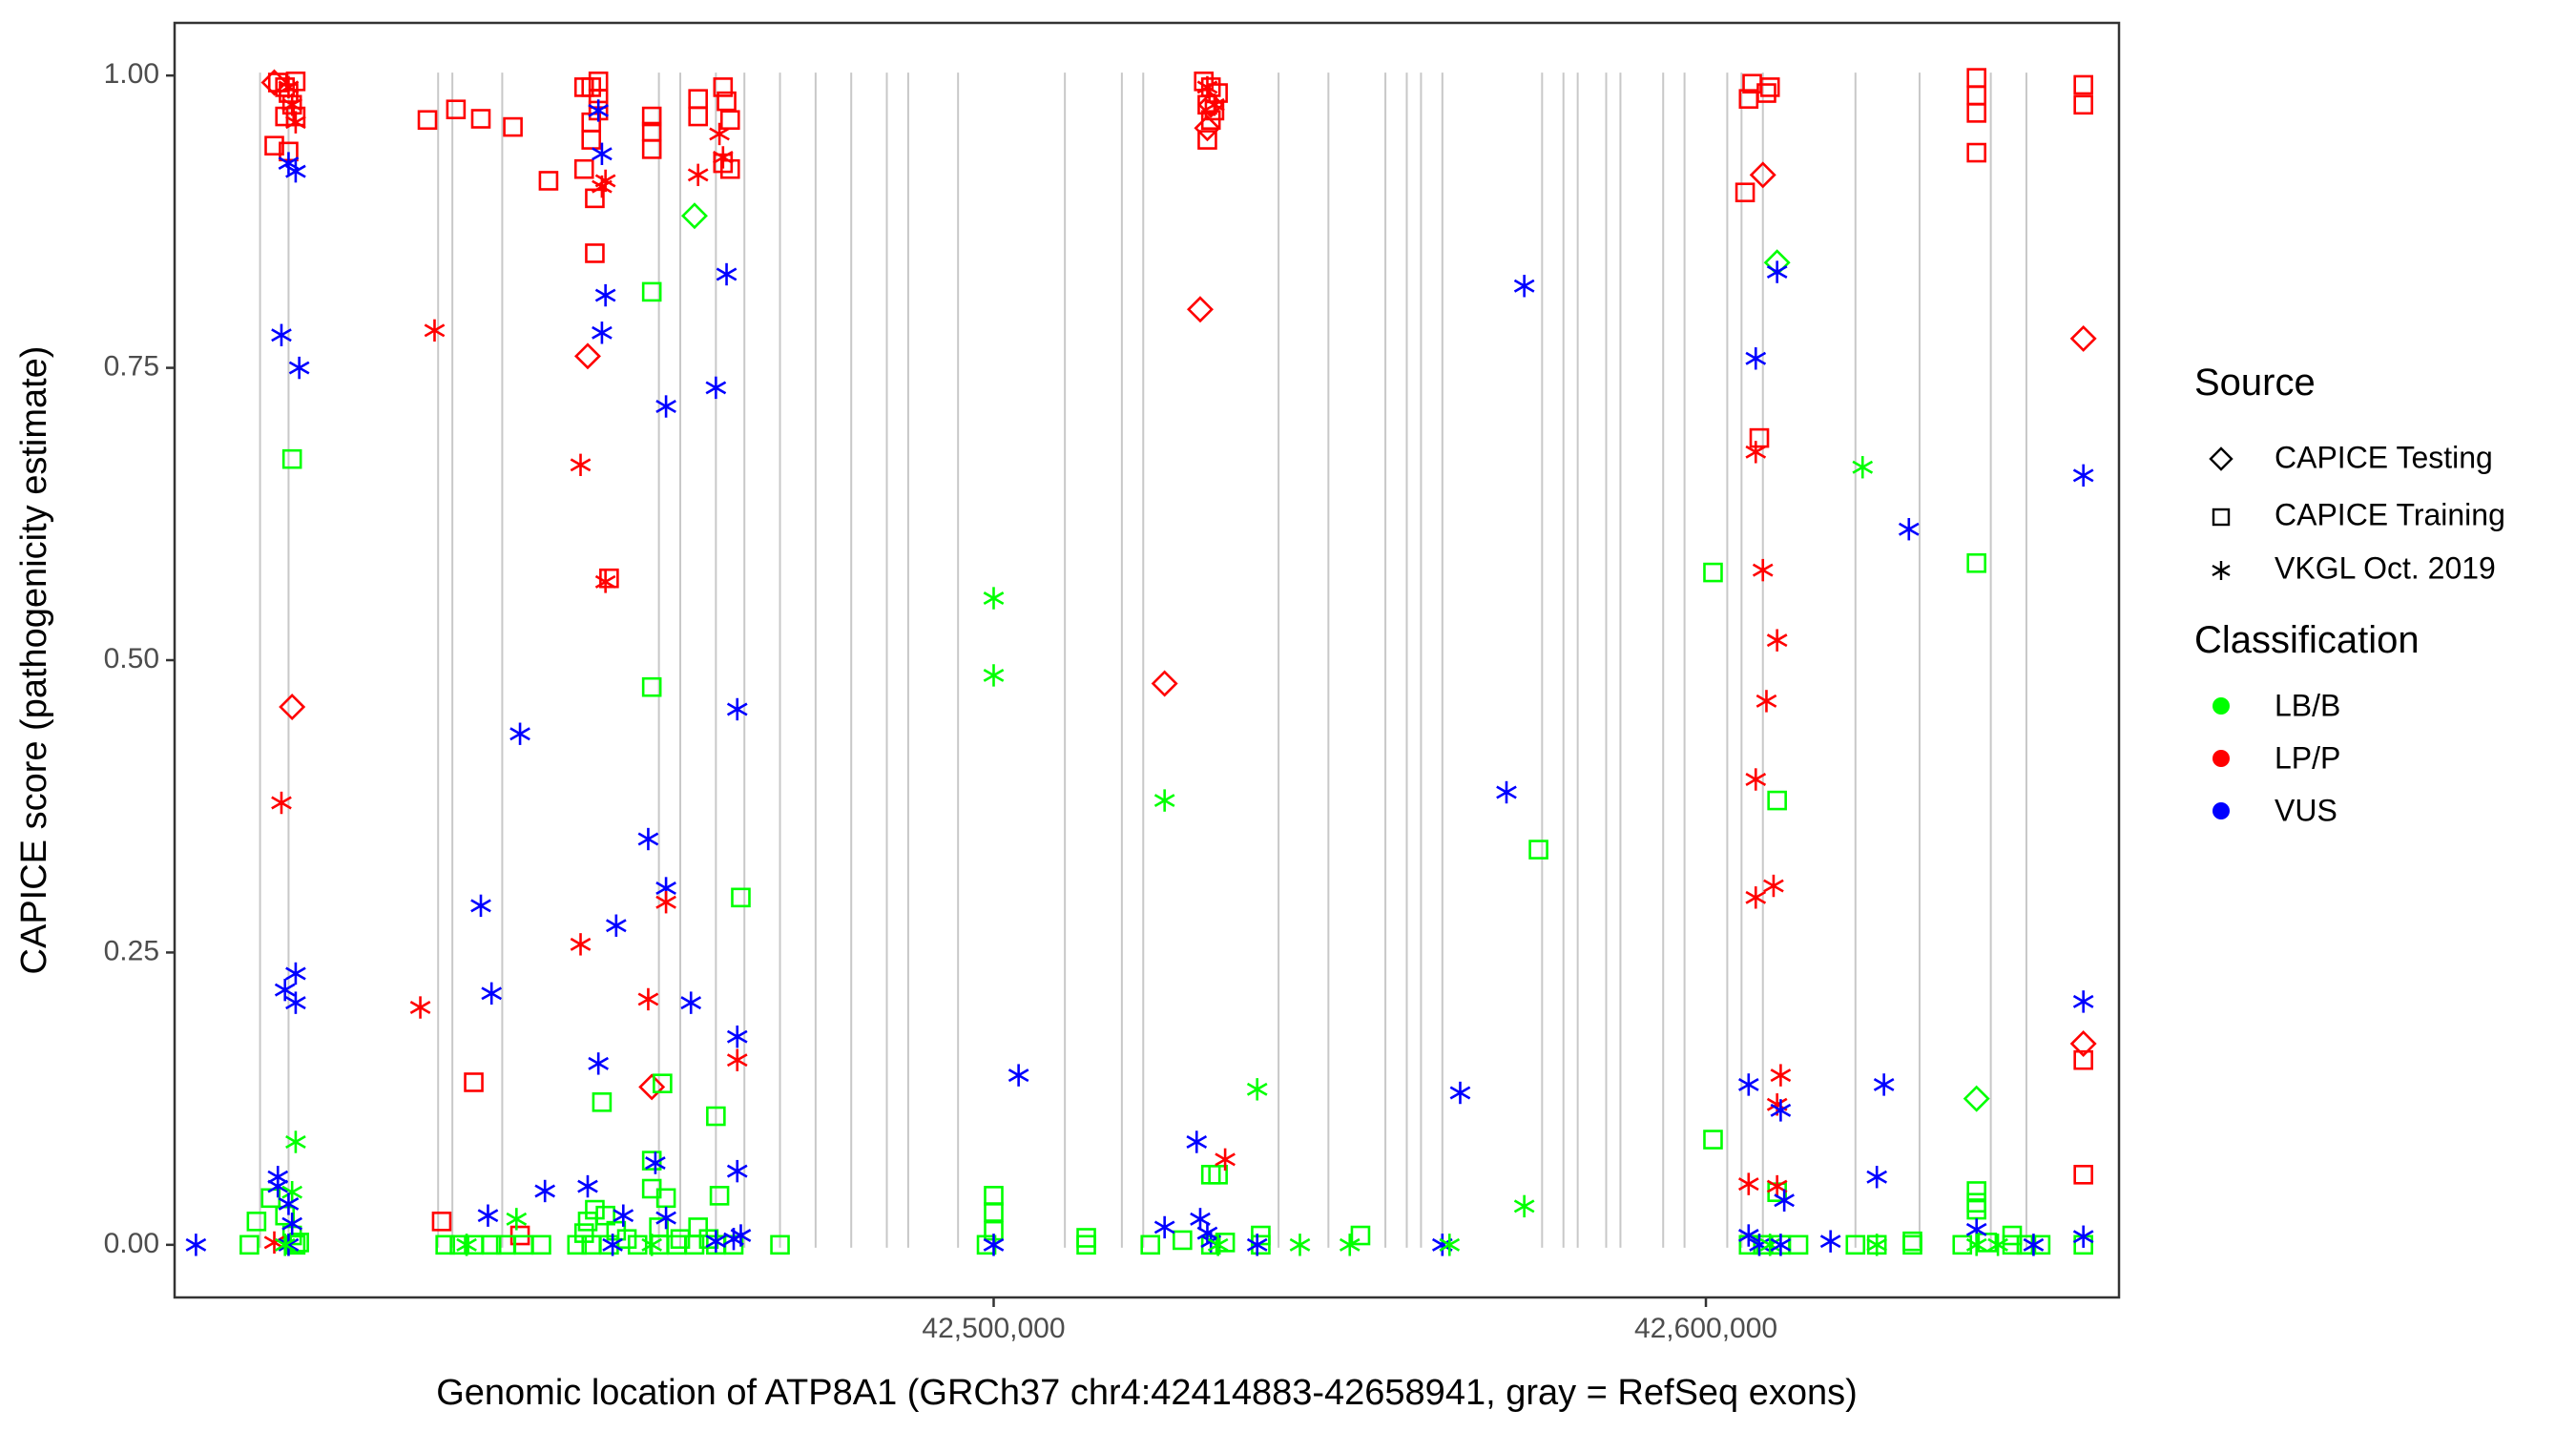  Describe the element at coordinates (2307, 640) in the screenshot. I see `legend-classification-title: Classification` at that location.